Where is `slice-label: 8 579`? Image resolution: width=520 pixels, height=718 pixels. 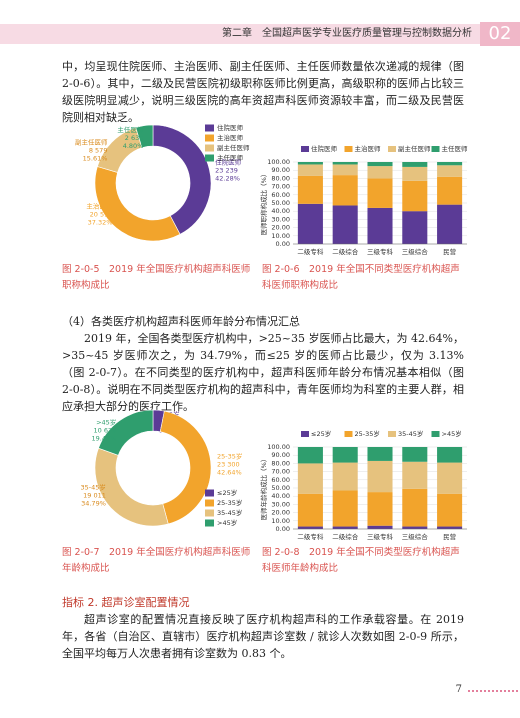
slice-label: 8 579 is located at coordinates (98, 150).